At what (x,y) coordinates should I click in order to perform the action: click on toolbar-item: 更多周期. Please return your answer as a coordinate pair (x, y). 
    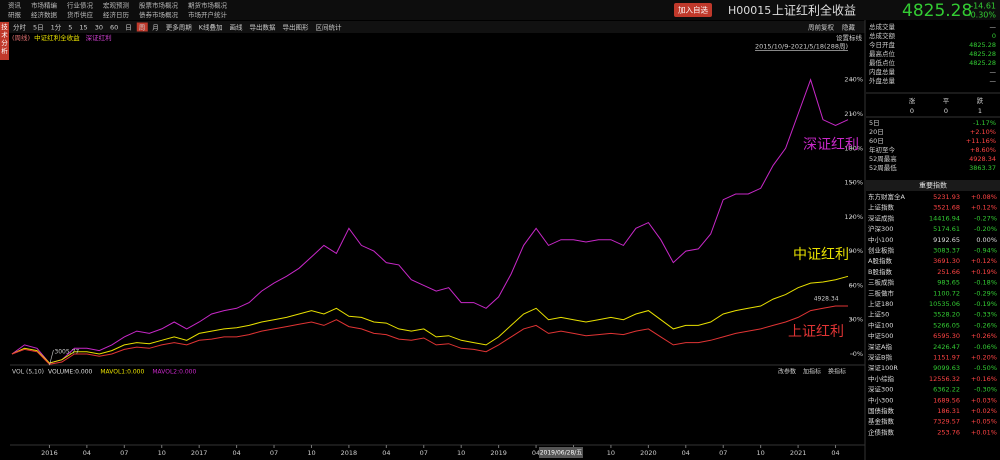
    Looking at the image, I should click on (179, 27).